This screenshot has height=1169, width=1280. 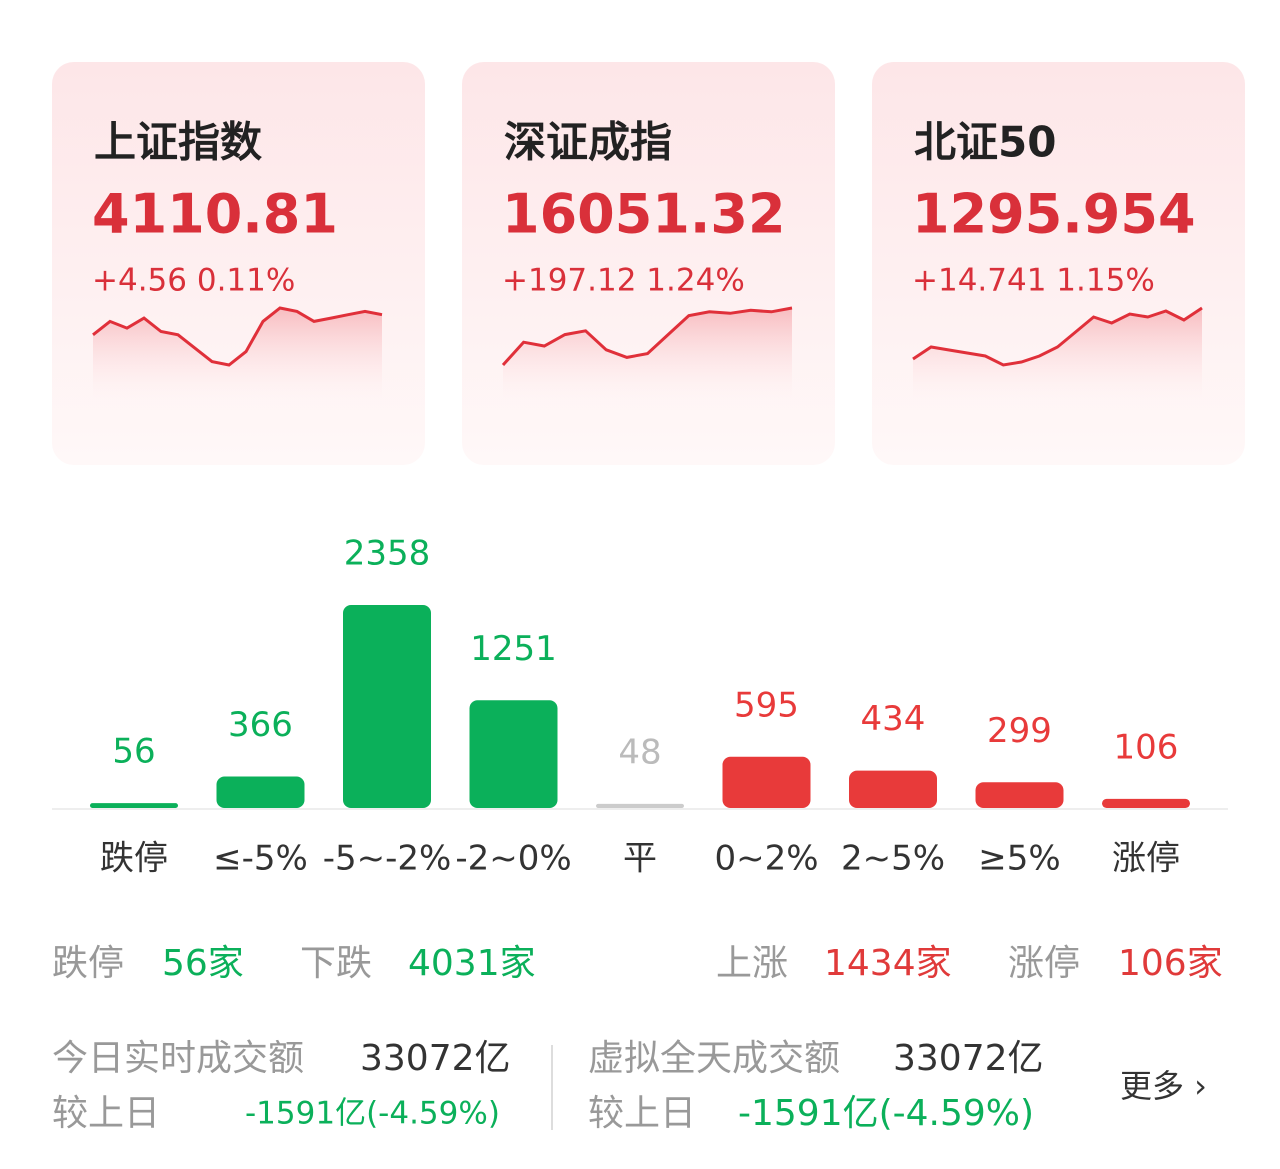 What do you see at coordinates (387, 859) in the screenshot?
I see `x-tick-label: -5~-2%` at bounding box center [387, 859].